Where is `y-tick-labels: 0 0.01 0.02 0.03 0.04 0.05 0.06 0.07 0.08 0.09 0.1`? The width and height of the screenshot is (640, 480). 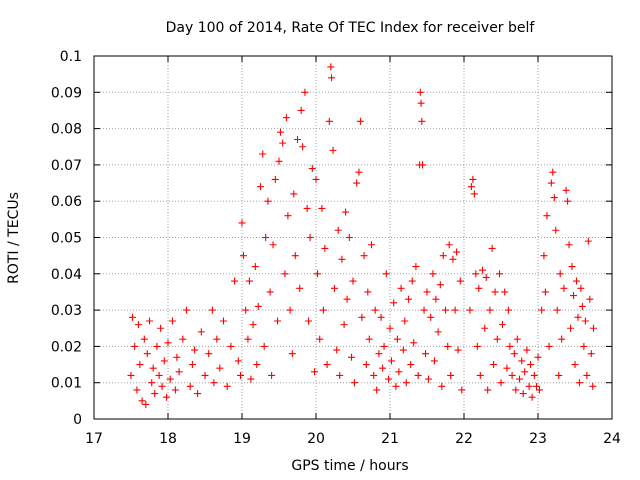
y-tick-labels: 0 0.01 0.02 0.03 0.04 0.05 0.06 0.07 0.08 0.09 0.1 is located at coordinates (66, 238).